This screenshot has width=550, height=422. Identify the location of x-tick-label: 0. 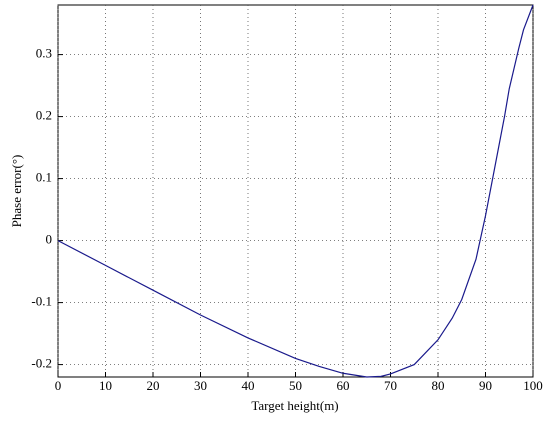
(58, 385).